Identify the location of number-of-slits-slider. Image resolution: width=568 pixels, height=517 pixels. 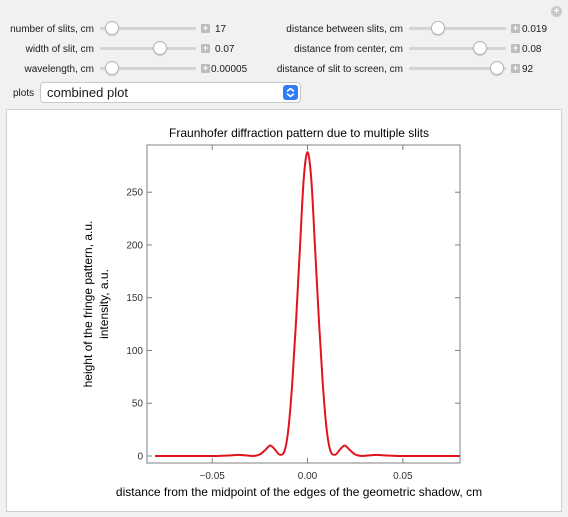
(148, 28).